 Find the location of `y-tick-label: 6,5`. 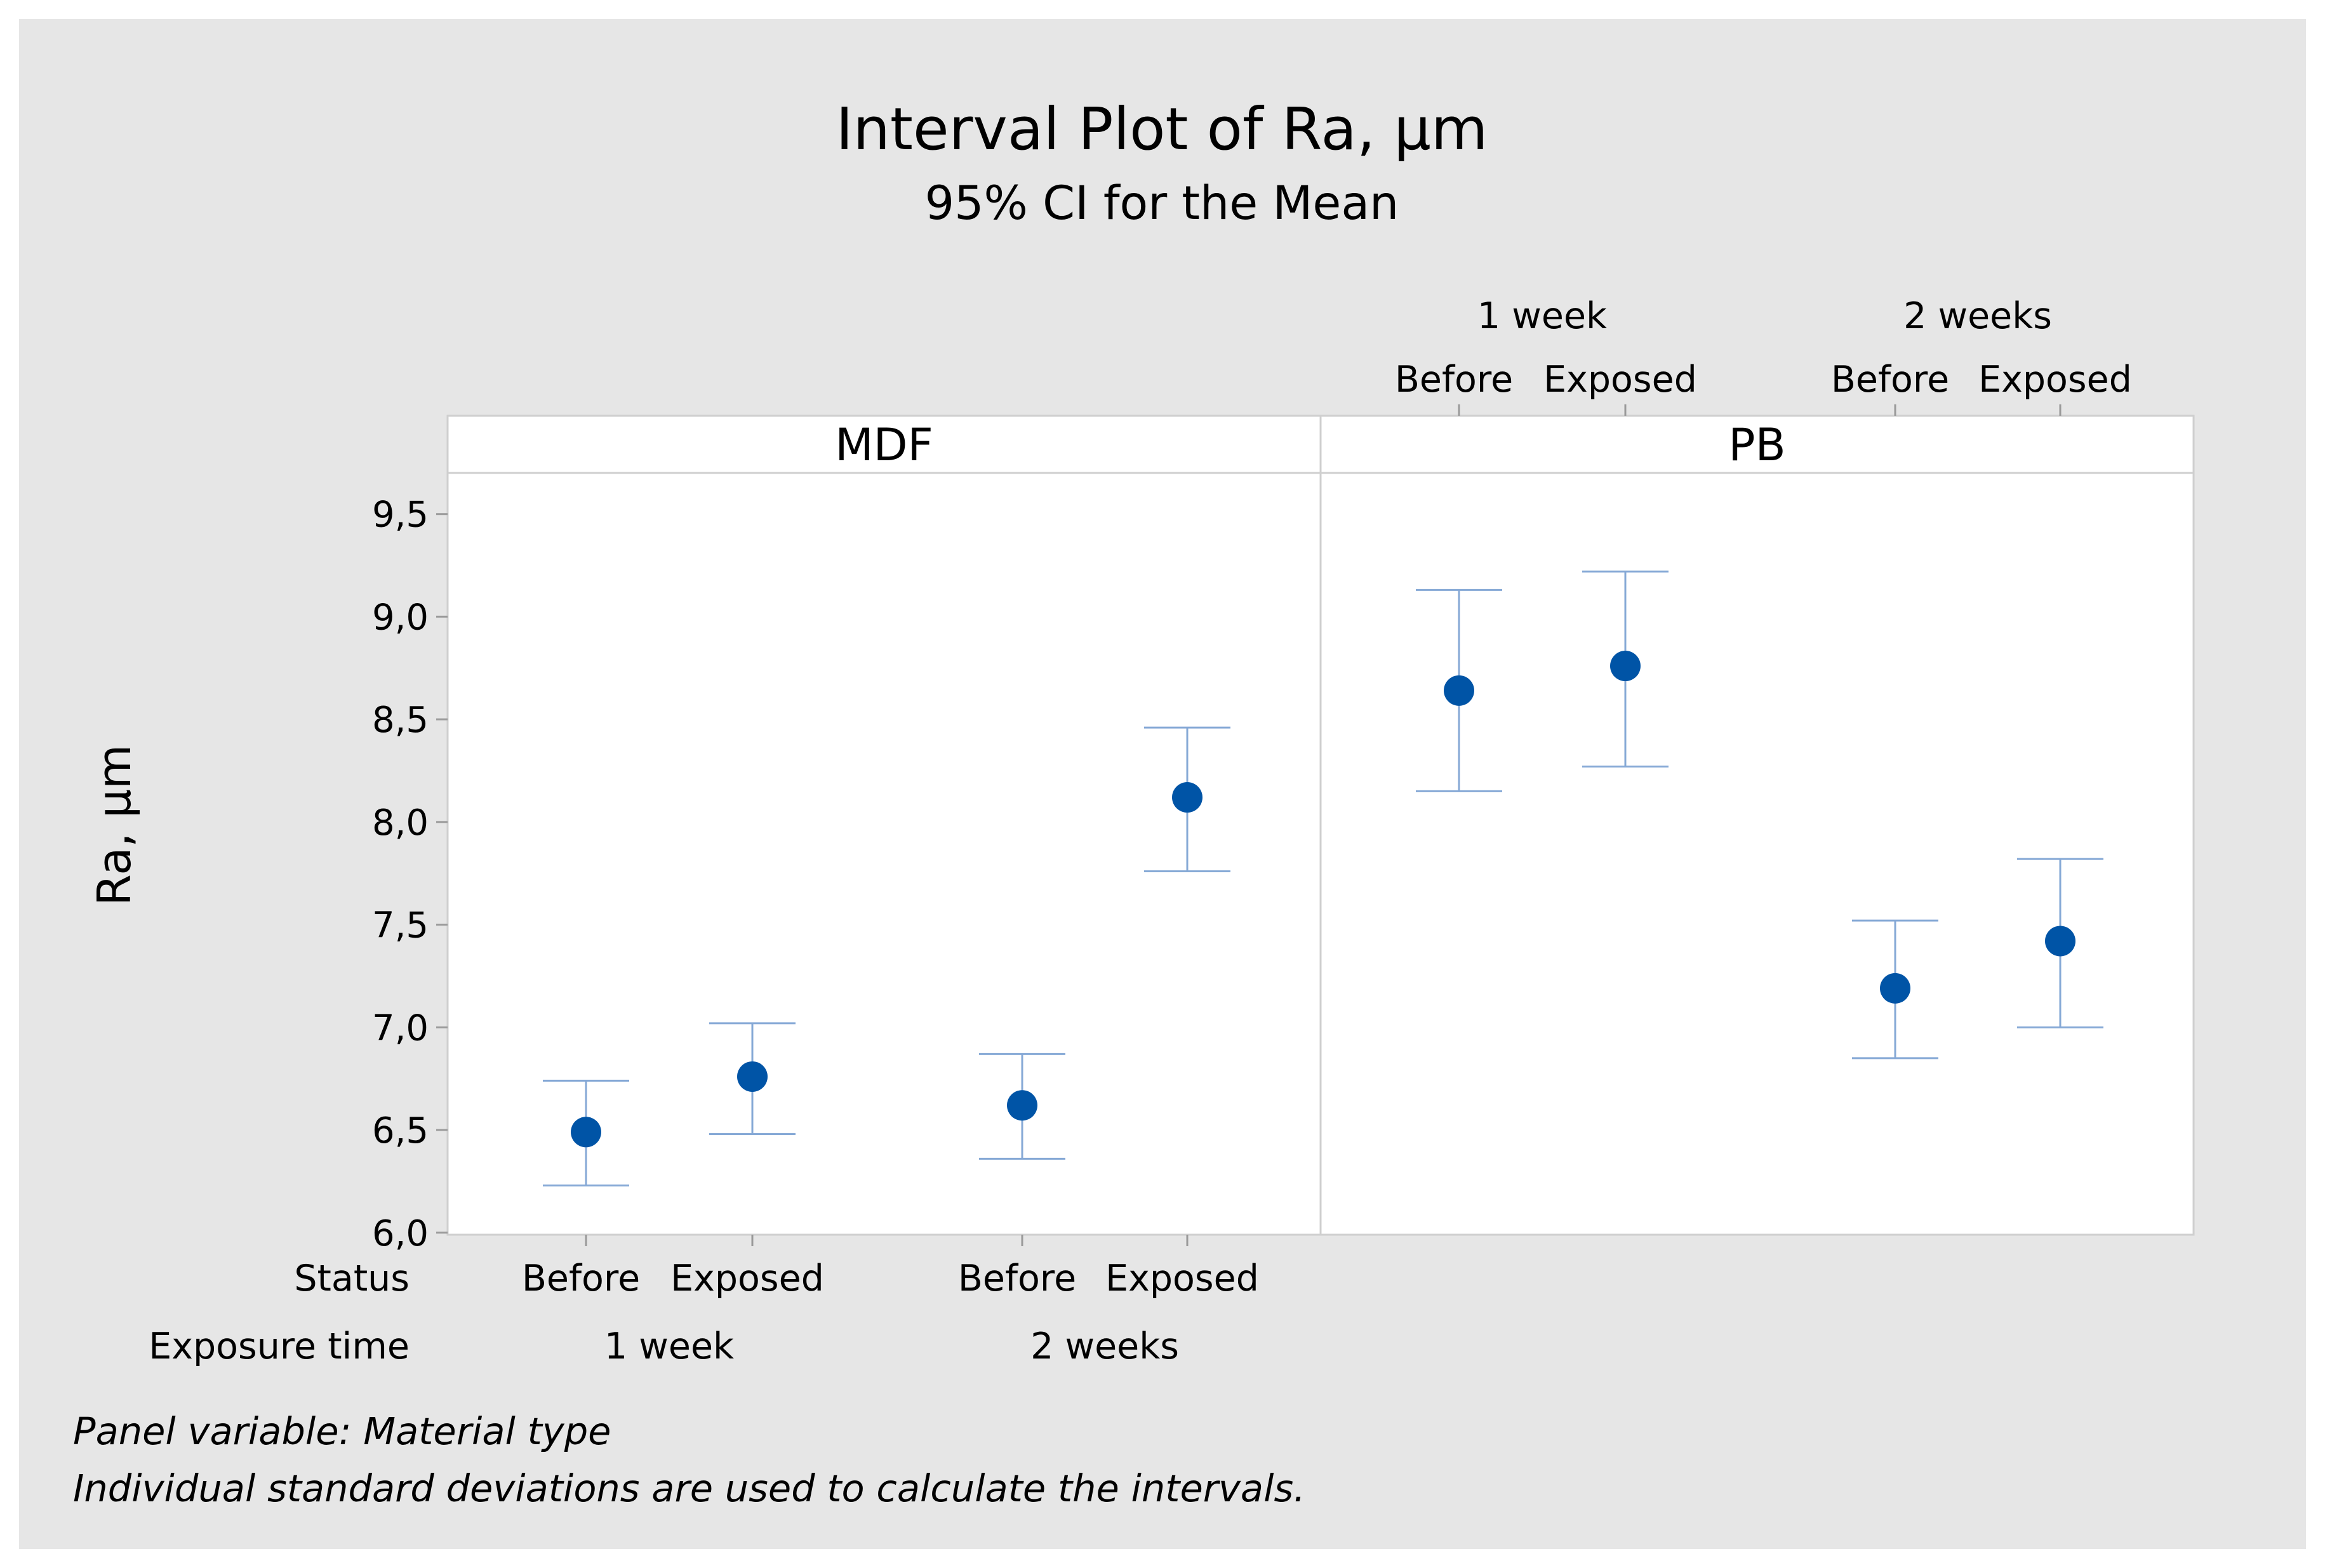

y-tick-label: 6,5 is located at coordinates (400, 1131).